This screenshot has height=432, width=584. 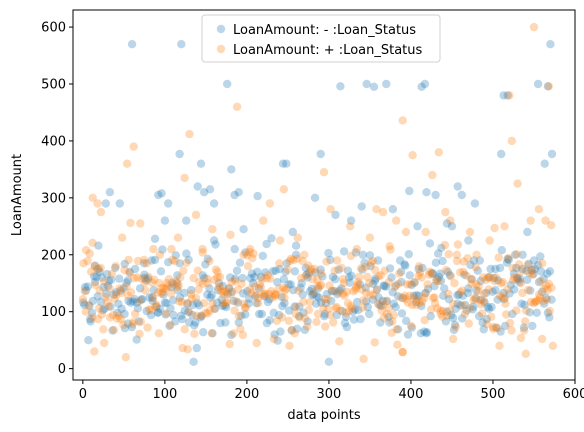 What do you see at coordinates (53, 198) in the screenshot?
I see `y-tick-label: 300` at bounding box center [53, 198].